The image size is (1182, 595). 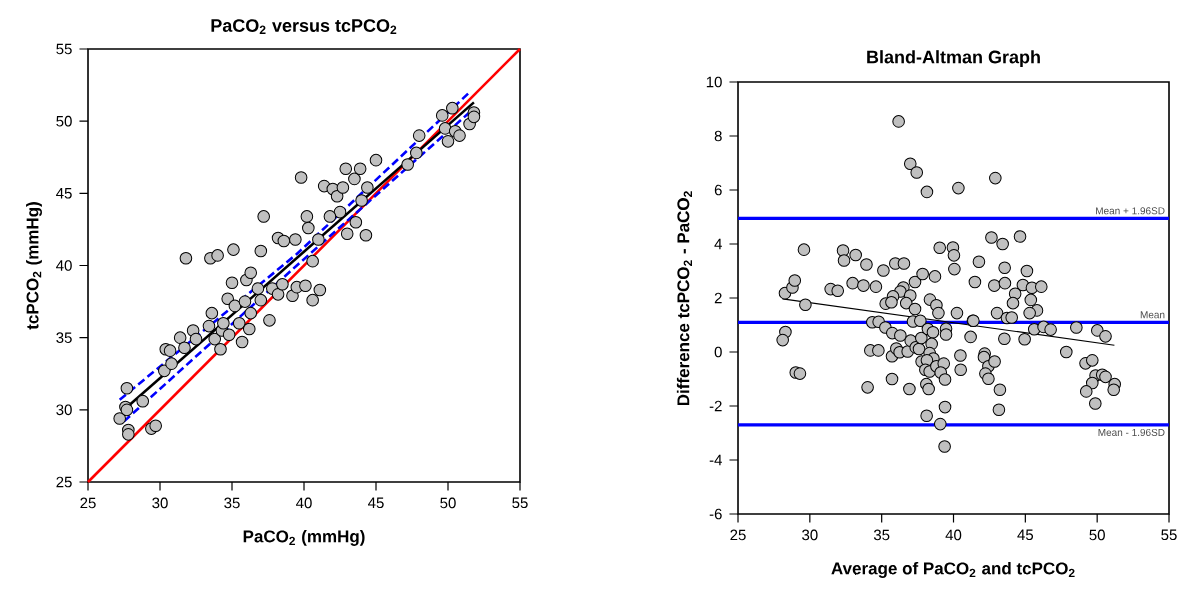 I want to click on y-tick-label: 0, so click(x=718, y=352).